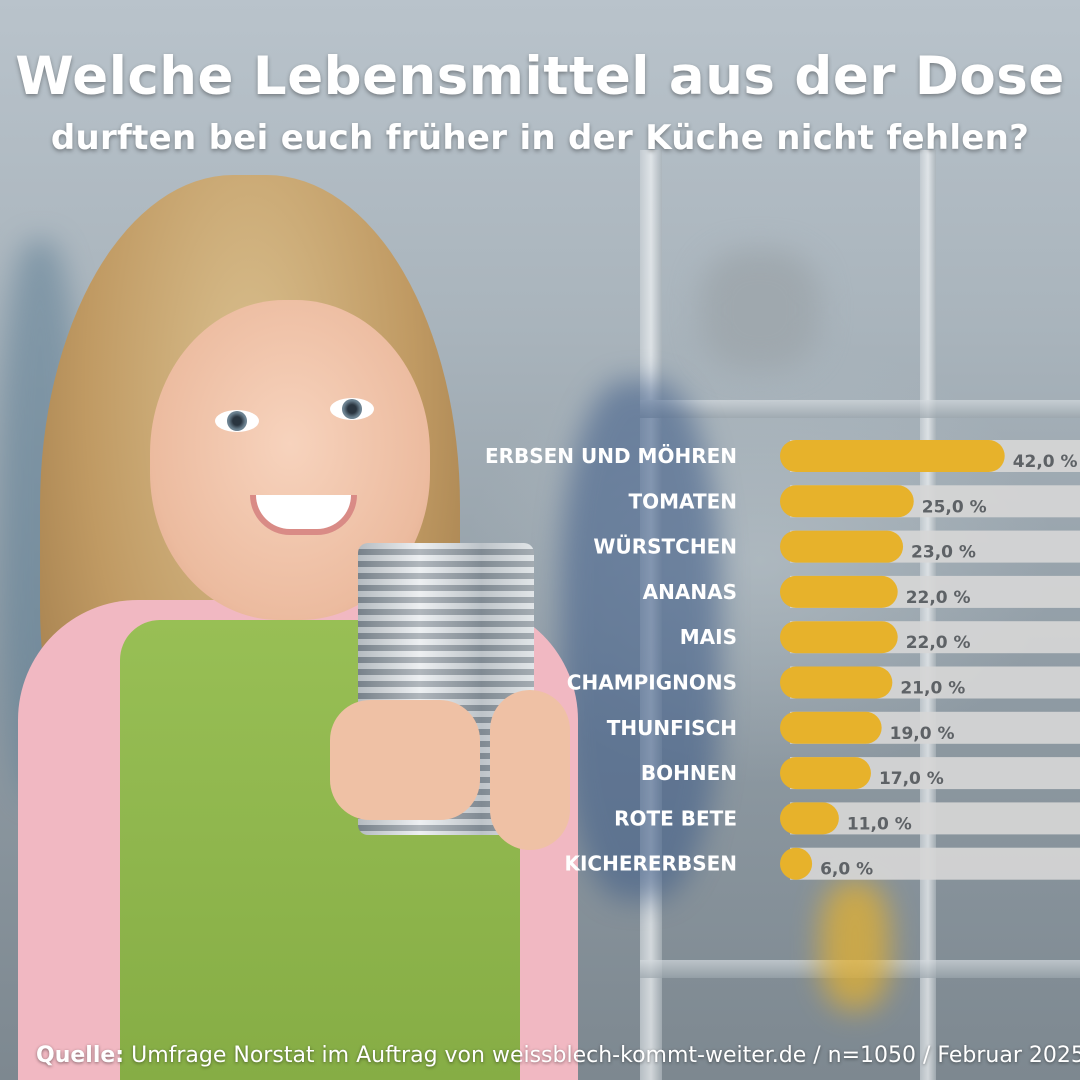 The width and height of the screenshot is (1080, 1080). What do you see at coordinates (690, 592) in the screenshot?
I see `category-label: ANANAS` at bounding box center [690, 592].